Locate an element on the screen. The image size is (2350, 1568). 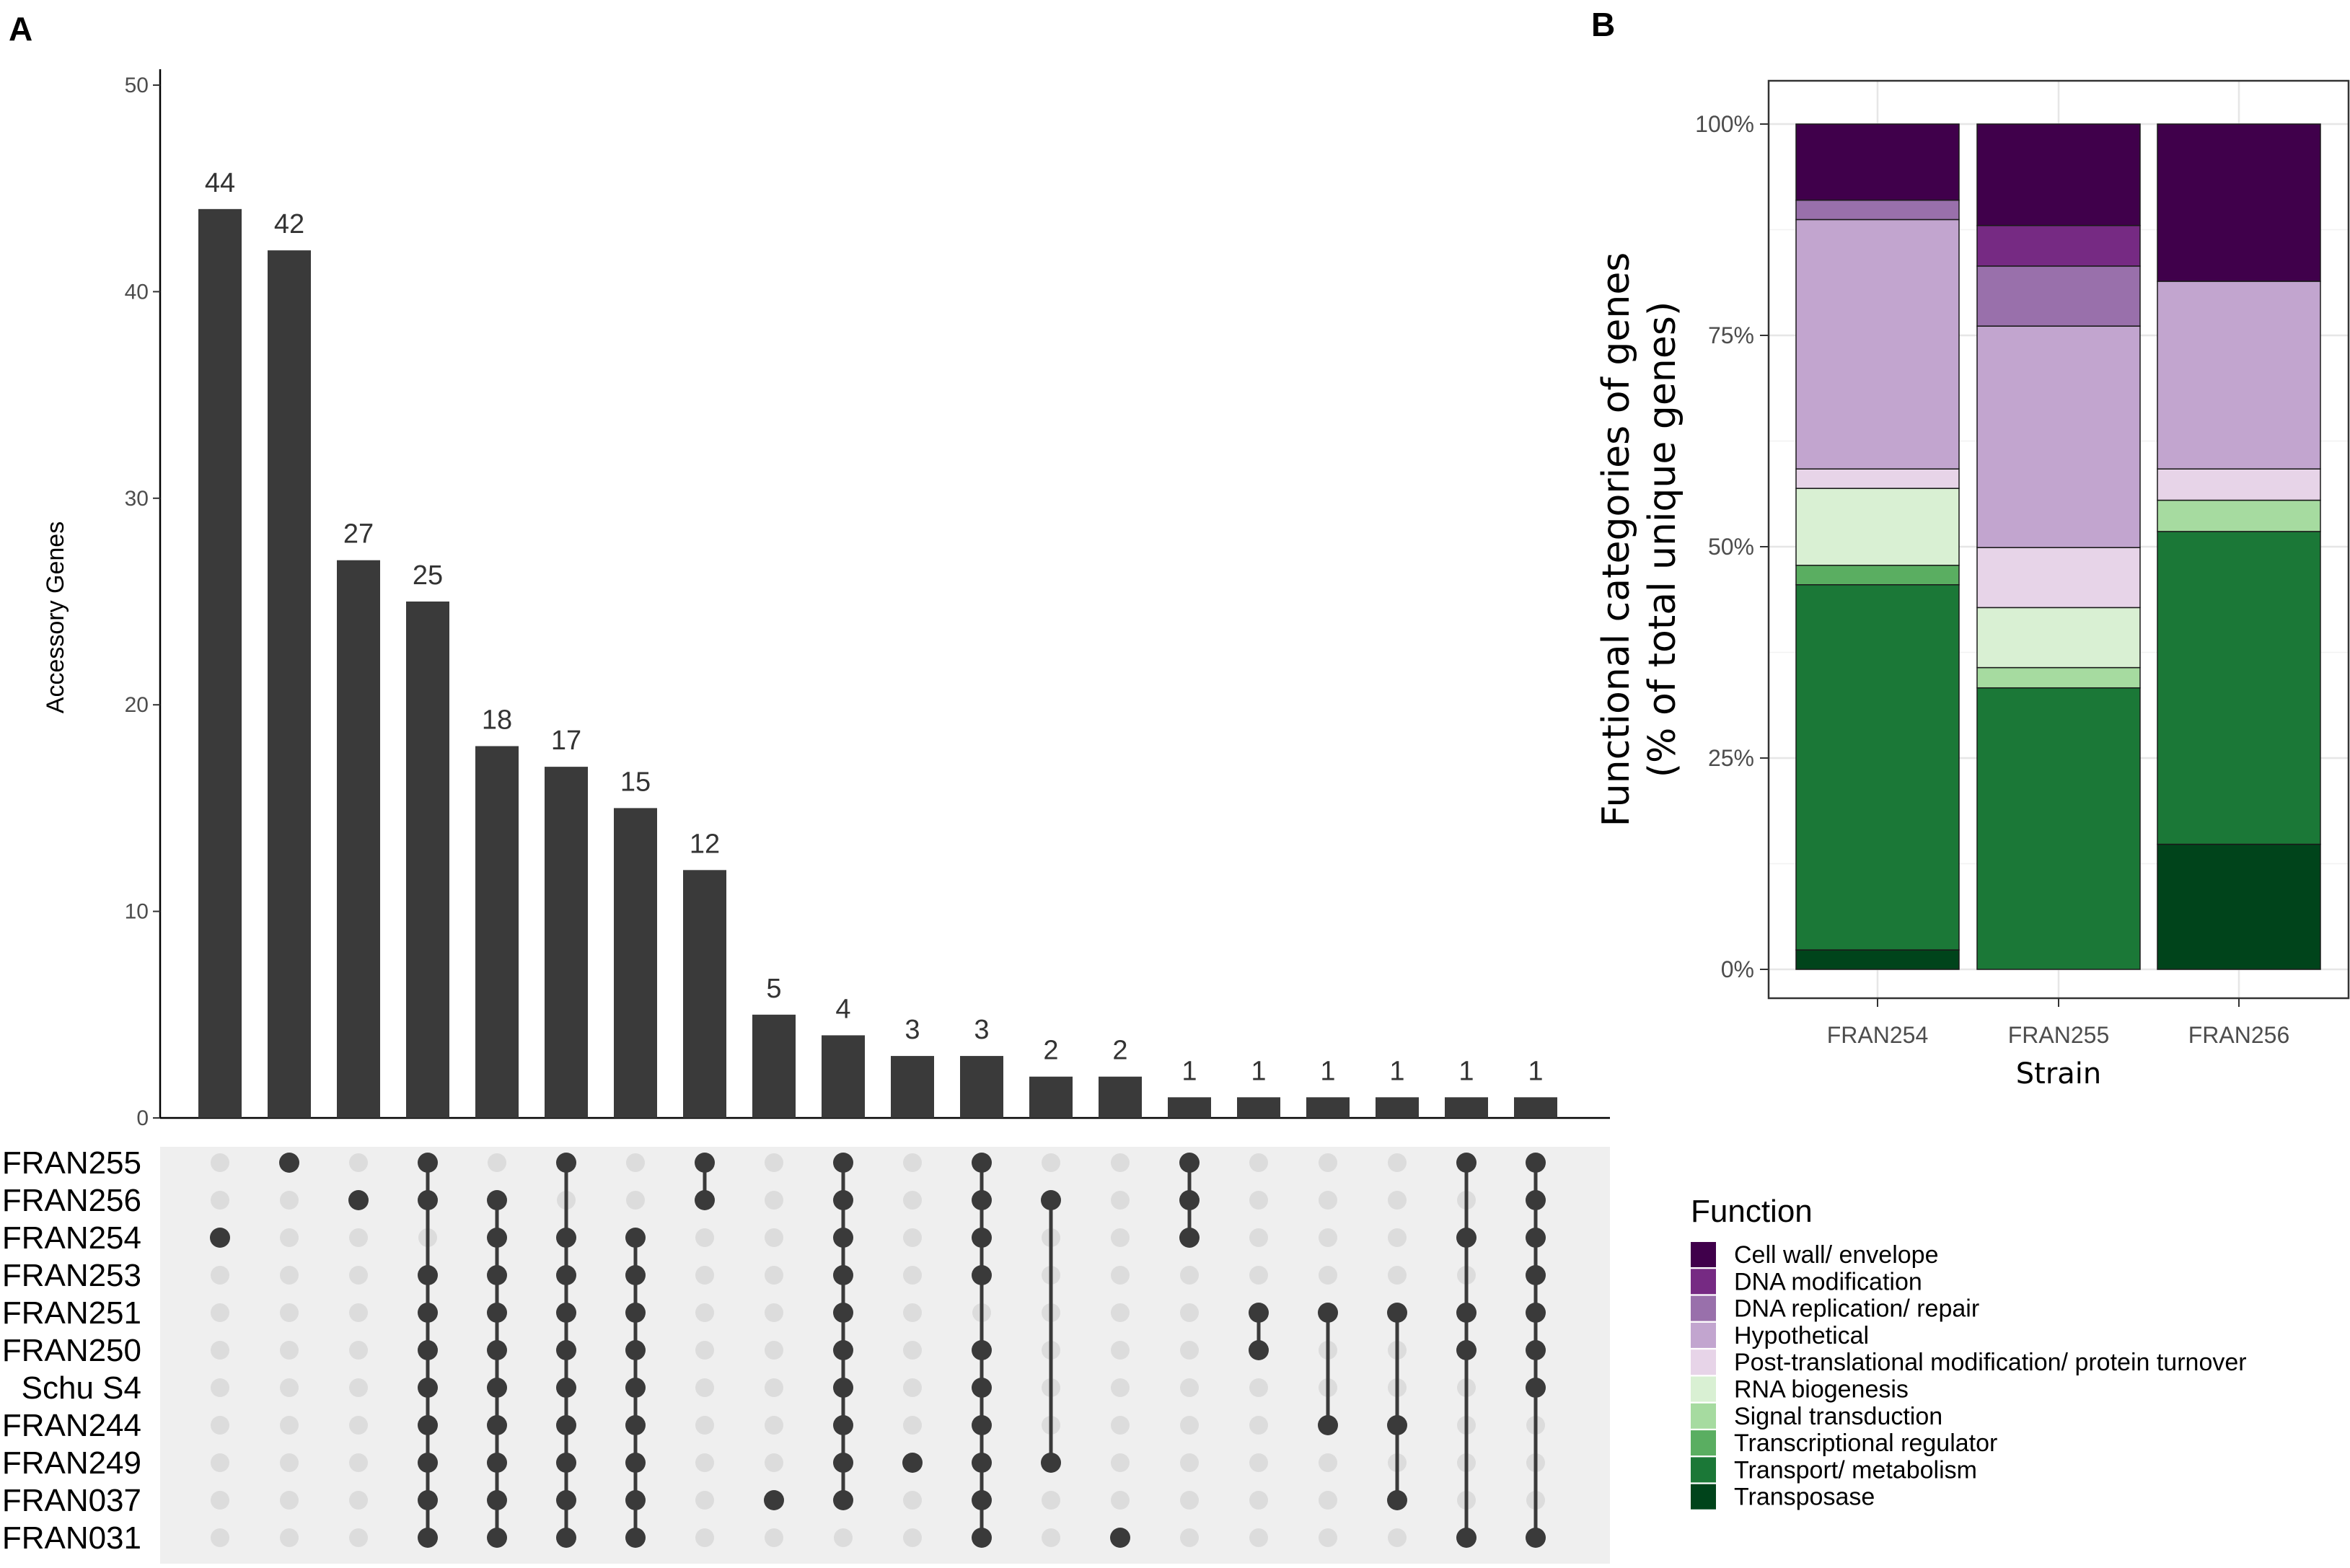
a-bar-label: 42 is located at coordinates (289, 224).